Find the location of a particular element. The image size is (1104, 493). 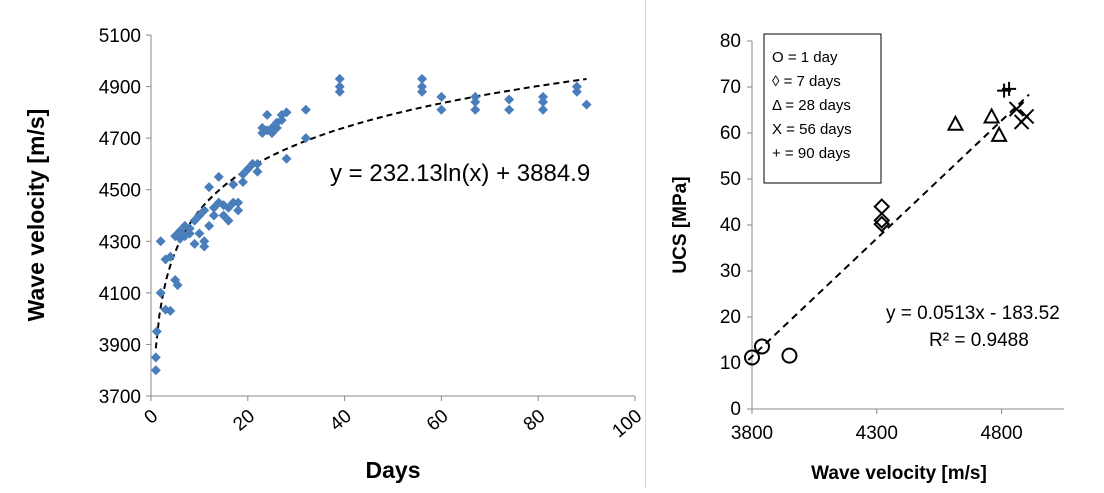

right-y-tick-label: 60 is located at coordinates (730, 133).